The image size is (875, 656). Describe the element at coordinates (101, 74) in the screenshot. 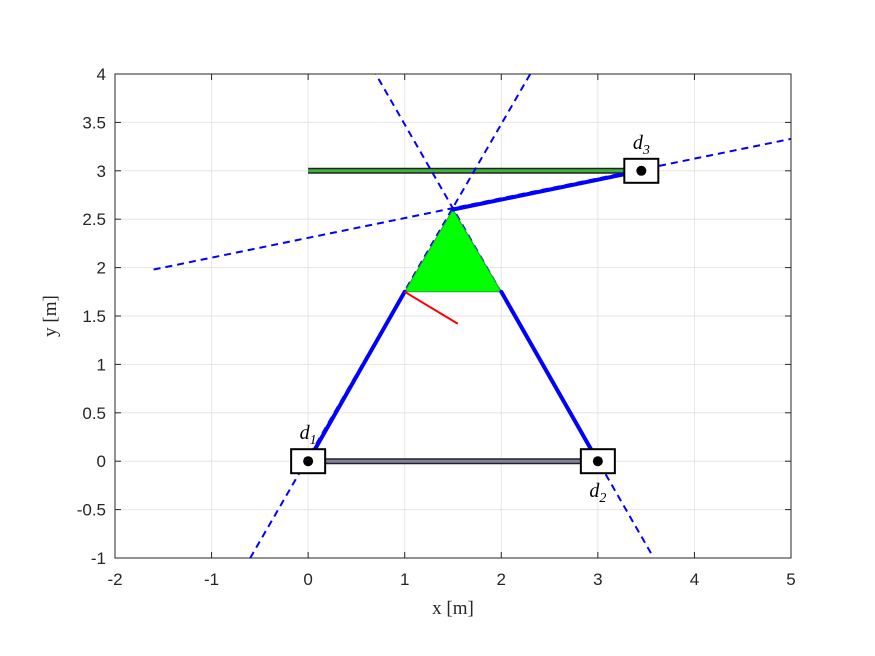

I see `y-tick-label: 4` at that location.